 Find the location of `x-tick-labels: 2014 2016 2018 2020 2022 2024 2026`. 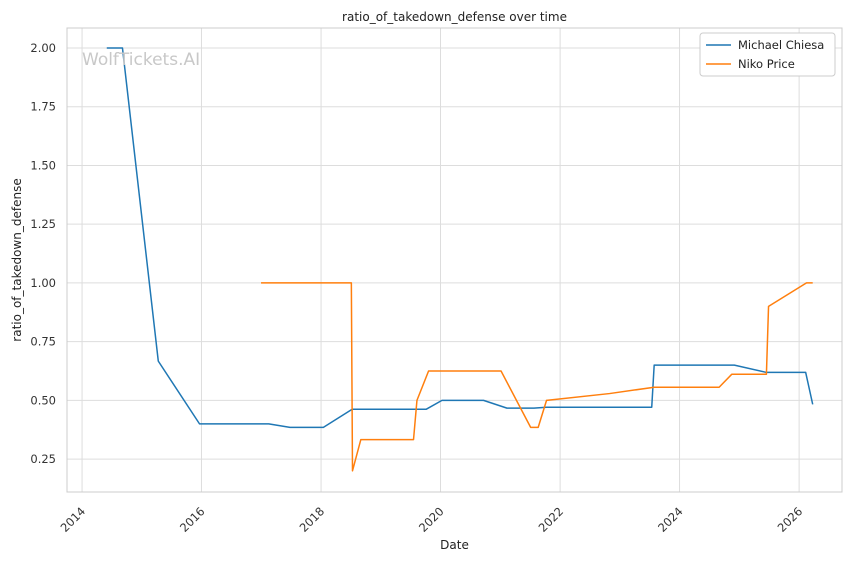

x-tick-labels: 2014 2016 2018 2020 2022 2024 2026 is located at coordinates (432, 519).